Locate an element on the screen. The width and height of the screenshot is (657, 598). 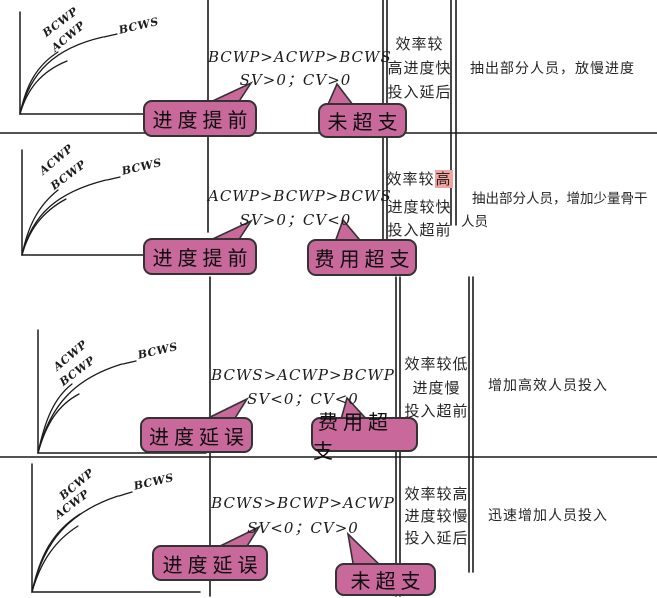
measure-row2-line2: 人员 is located at coordinates (474, 222).